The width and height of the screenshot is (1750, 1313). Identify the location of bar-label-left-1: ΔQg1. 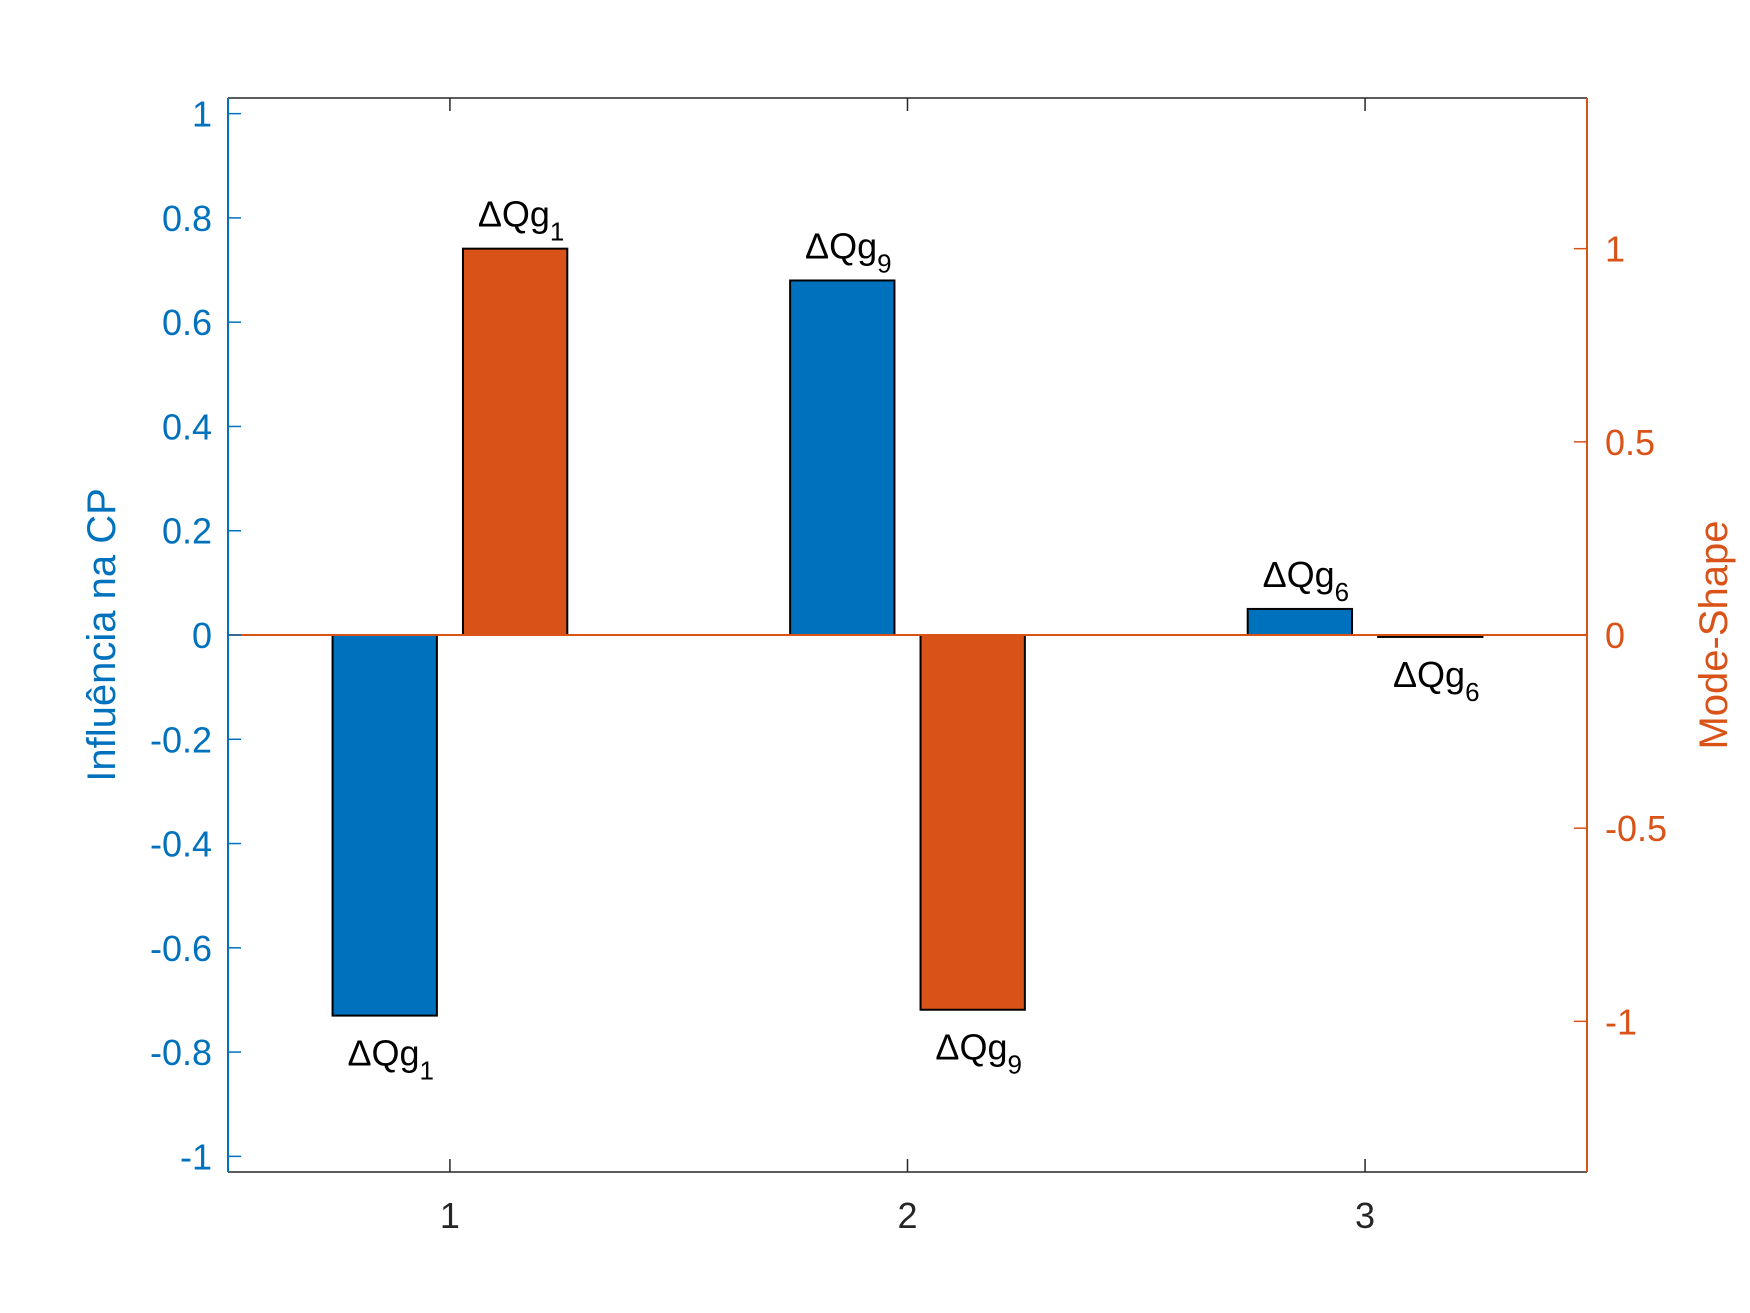
(390, 1059).